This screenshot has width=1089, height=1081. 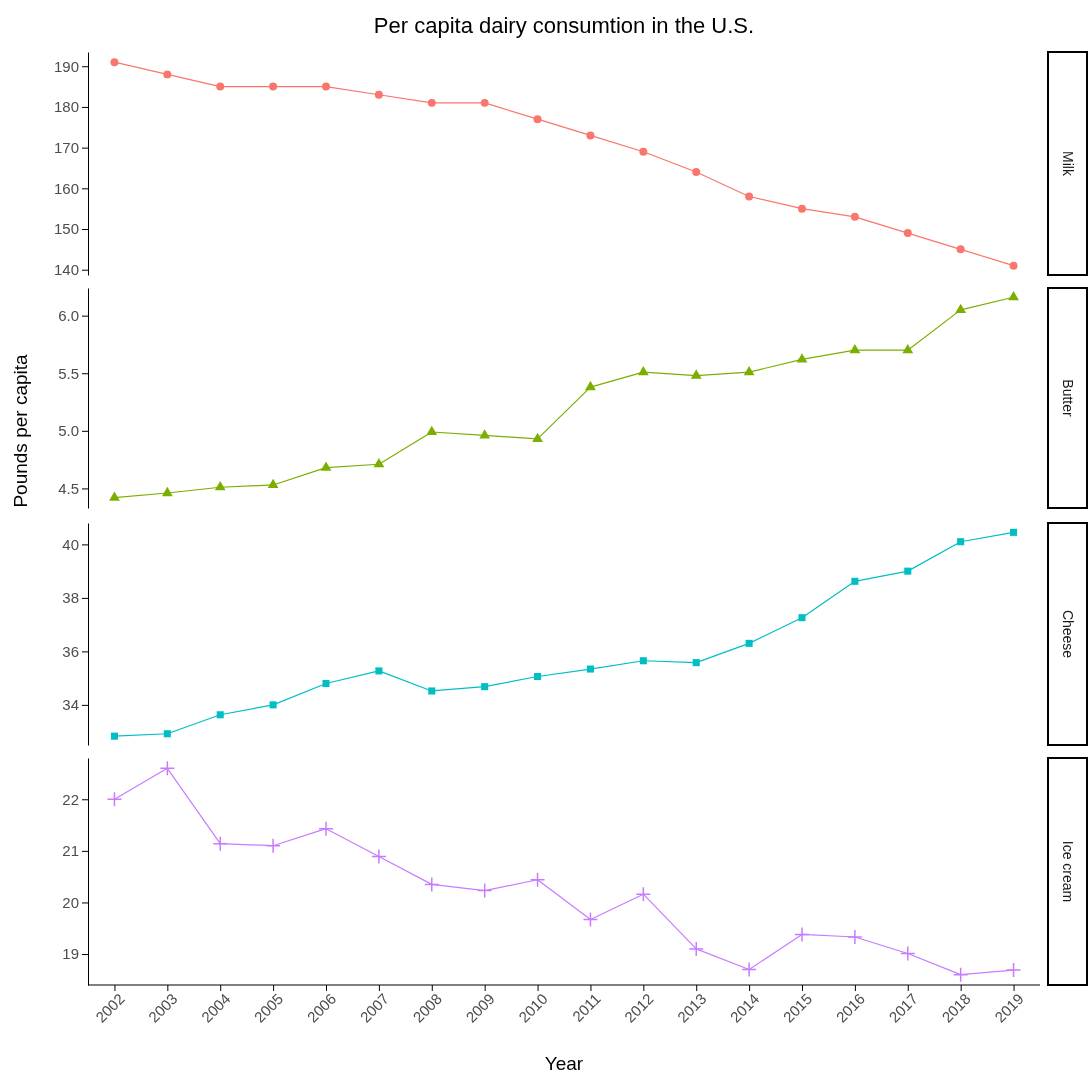 I want to click on y-tick-label: 150, so click(x=66, y=229).